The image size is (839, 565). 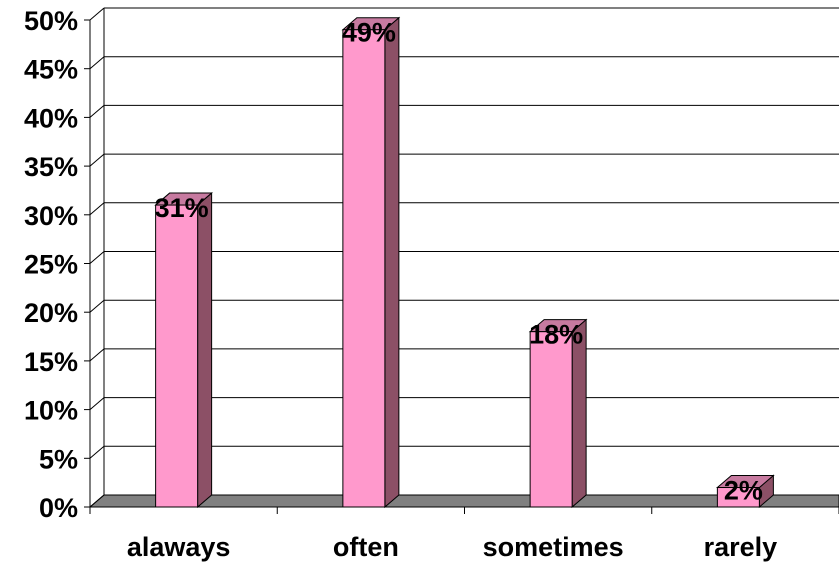 What do you see at coordinates (51, 70) in the screenshot?
I see `y-tick-label: 45%` at bounding box center [51, 70].